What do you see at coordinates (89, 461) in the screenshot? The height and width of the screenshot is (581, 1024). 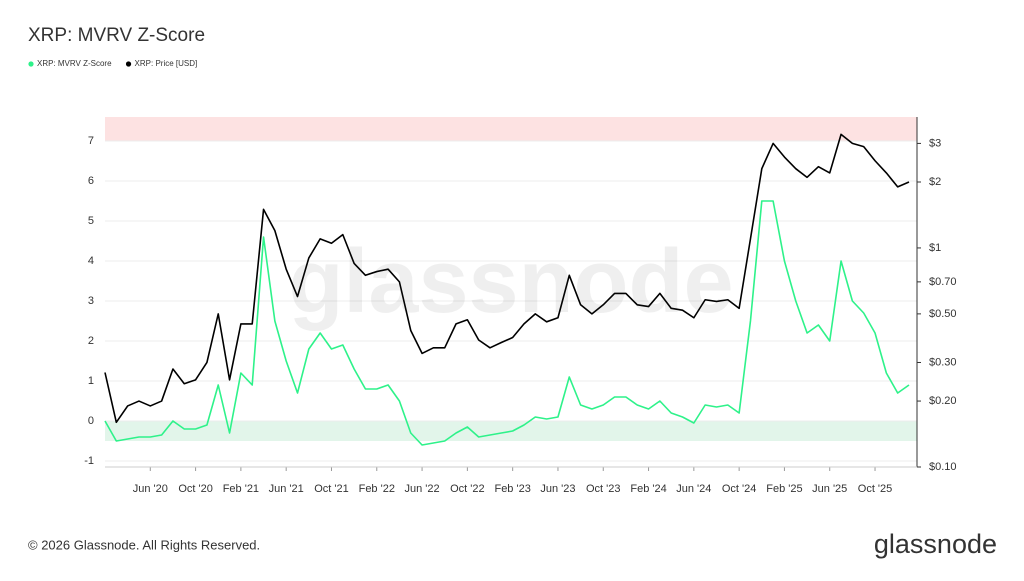 I see `y-tick-label: -1` at bounding box center [89, 461].